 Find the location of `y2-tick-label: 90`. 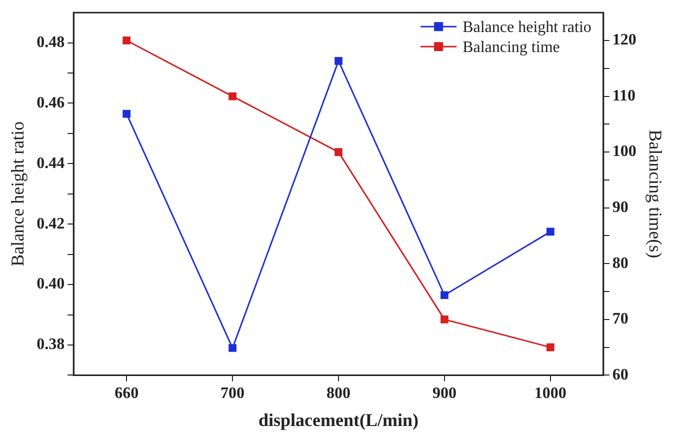

y2-tick-label: 90 is located at coordinates (620, 207).